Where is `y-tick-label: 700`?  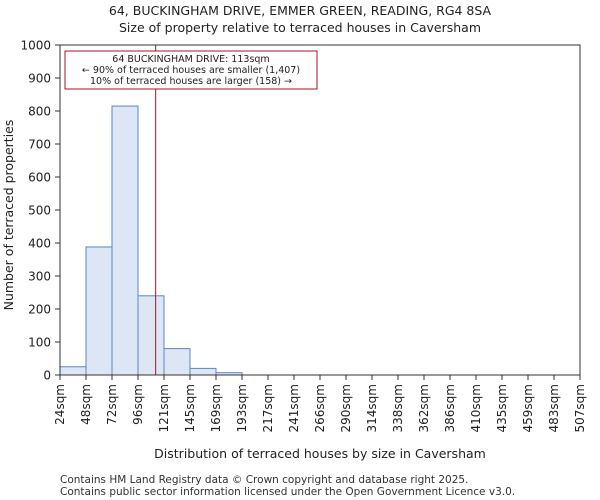 y-tick-label: 700 is located at coordinates (39, 145).